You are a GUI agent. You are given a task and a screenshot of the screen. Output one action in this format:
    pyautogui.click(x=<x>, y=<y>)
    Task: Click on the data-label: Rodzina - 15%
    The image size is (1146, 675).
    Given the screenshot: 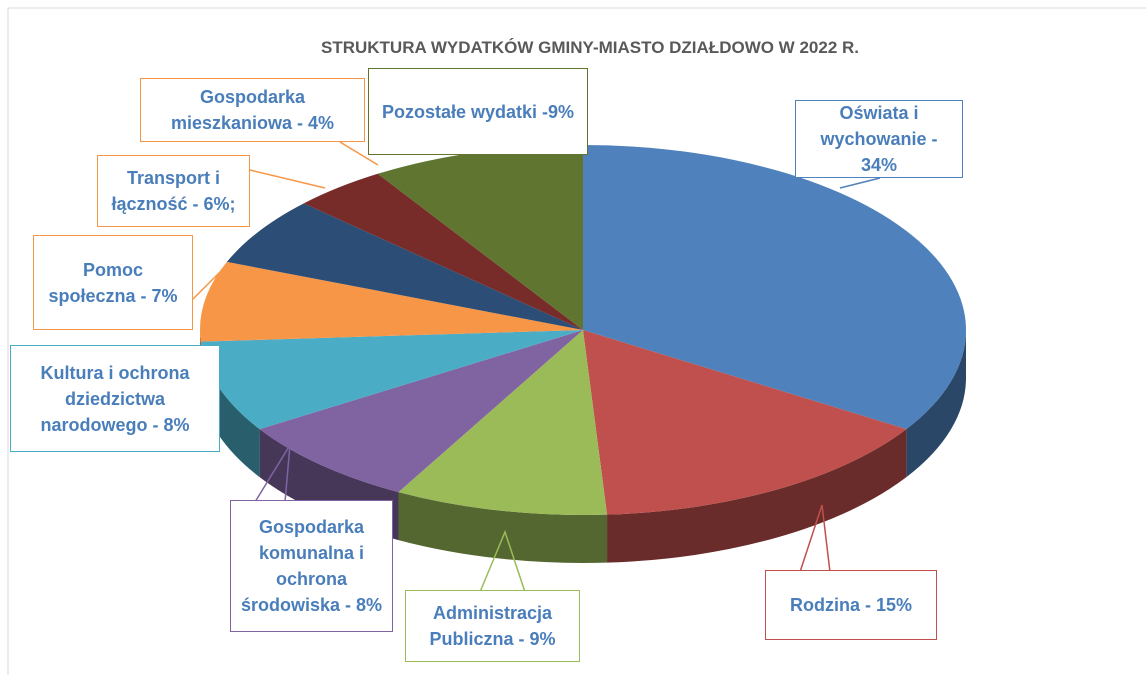 What is the action you would take?
    pyautogui.click(x=851, y=605)
    